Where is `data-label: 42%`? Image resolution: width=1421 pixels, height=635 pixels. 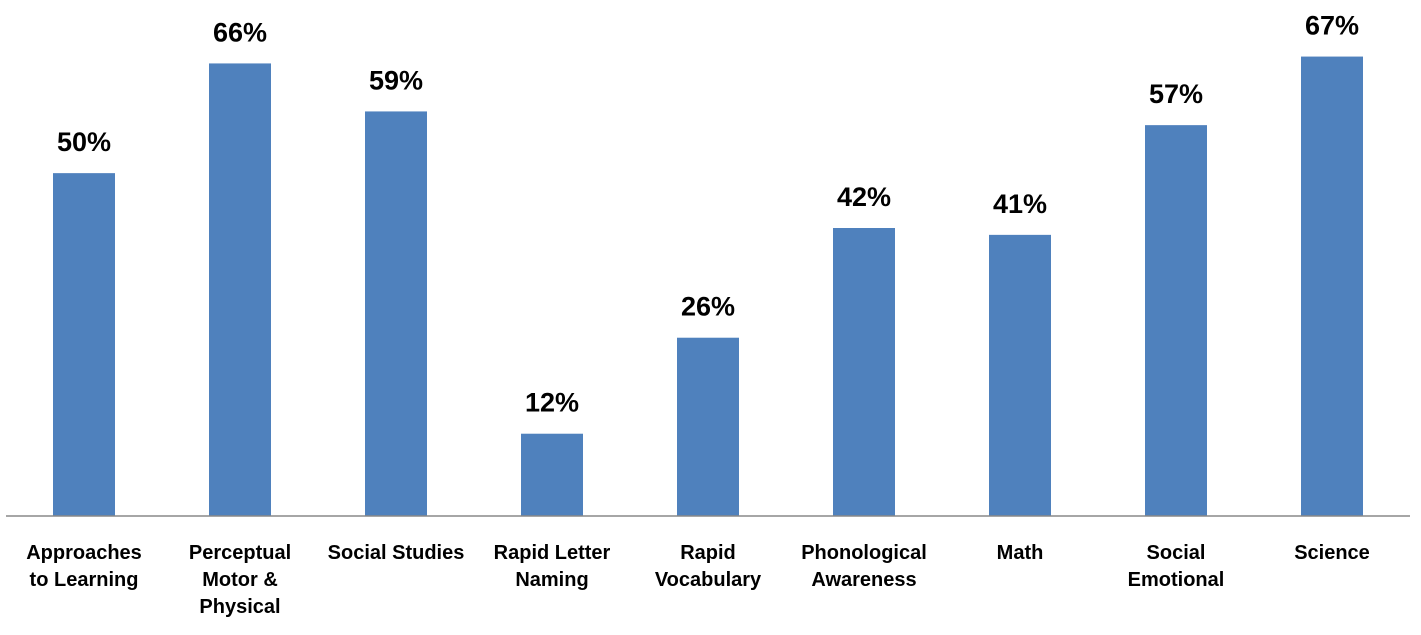 data-label: 42% is located at coordinates (864, 197).